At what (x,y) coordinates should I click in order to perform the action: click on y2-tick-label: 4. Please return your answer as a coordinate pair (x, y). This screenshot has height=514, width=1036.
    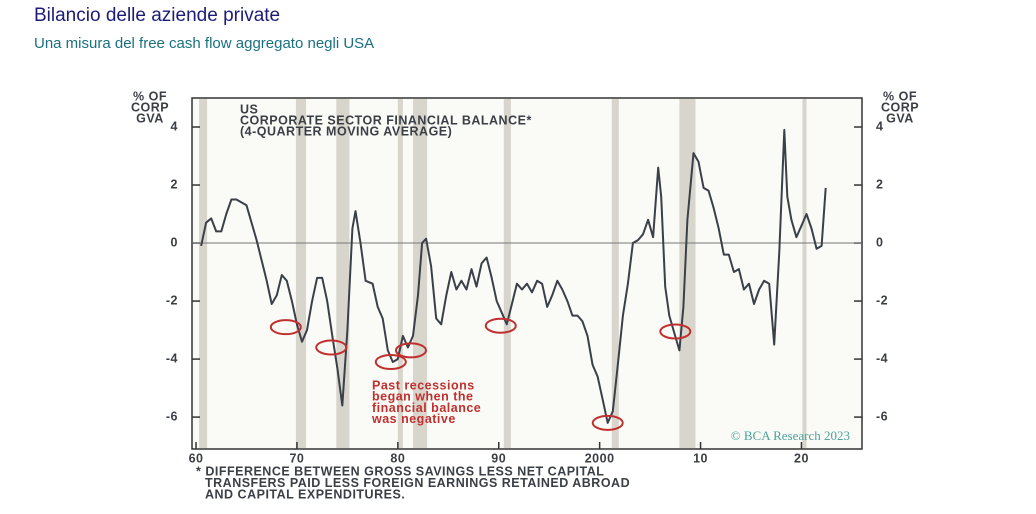
    Looking at the image, I should click on (879, 126).